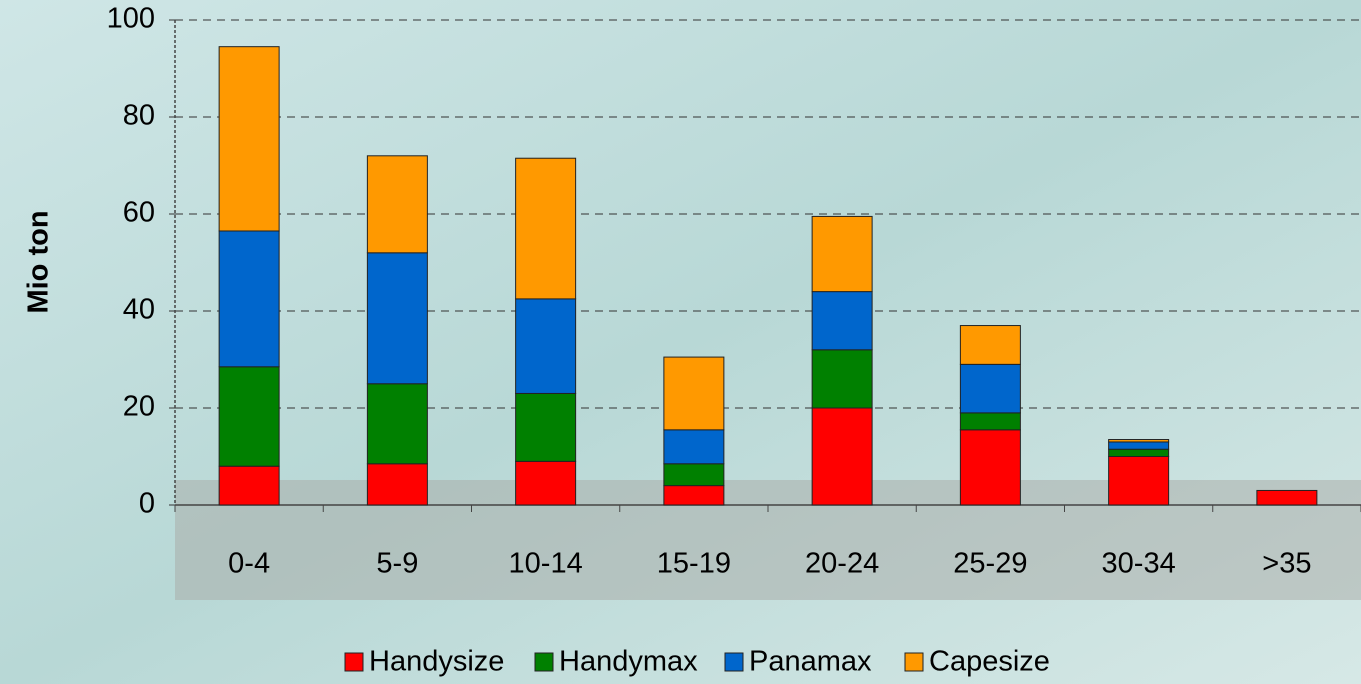 The image size is (1361, 684). I want to click on y-tick-label: 40, so click(139, 310).